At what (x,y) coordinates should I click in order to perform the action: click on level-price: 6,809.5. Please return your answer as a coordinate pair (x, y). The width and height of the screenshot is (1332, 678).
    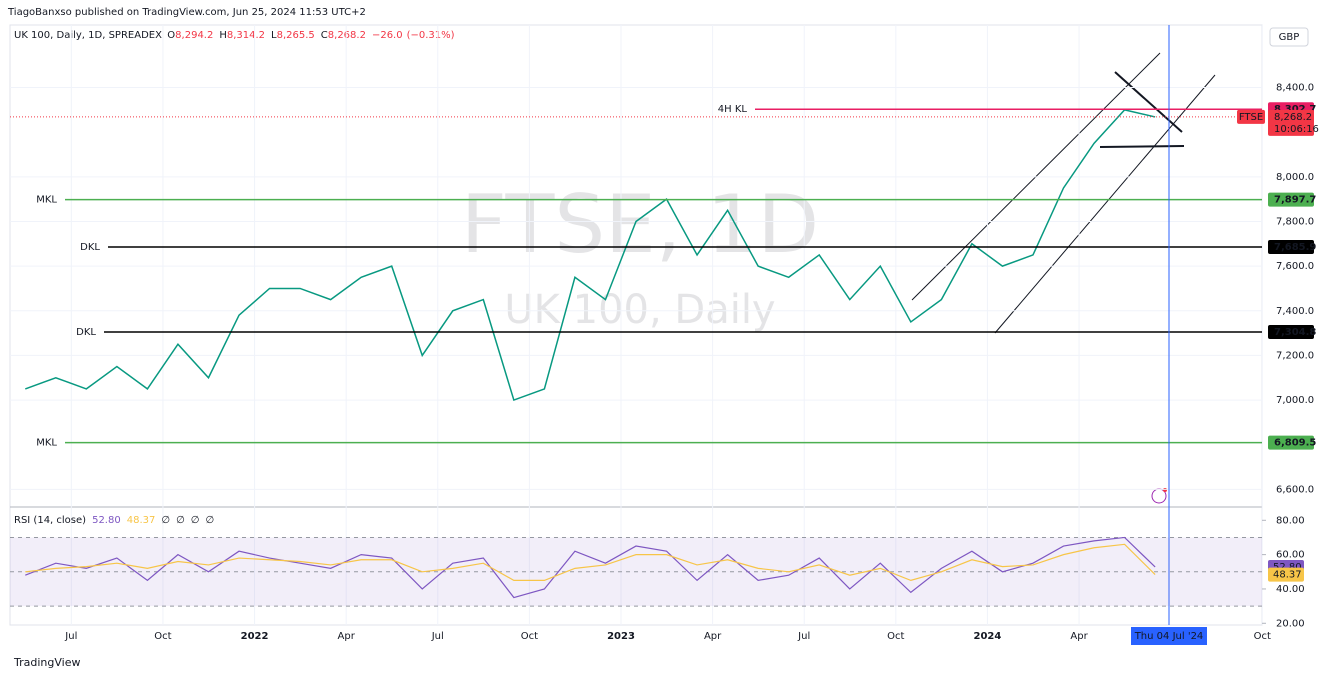
    Looking at the image, I should click on (1295, 443).